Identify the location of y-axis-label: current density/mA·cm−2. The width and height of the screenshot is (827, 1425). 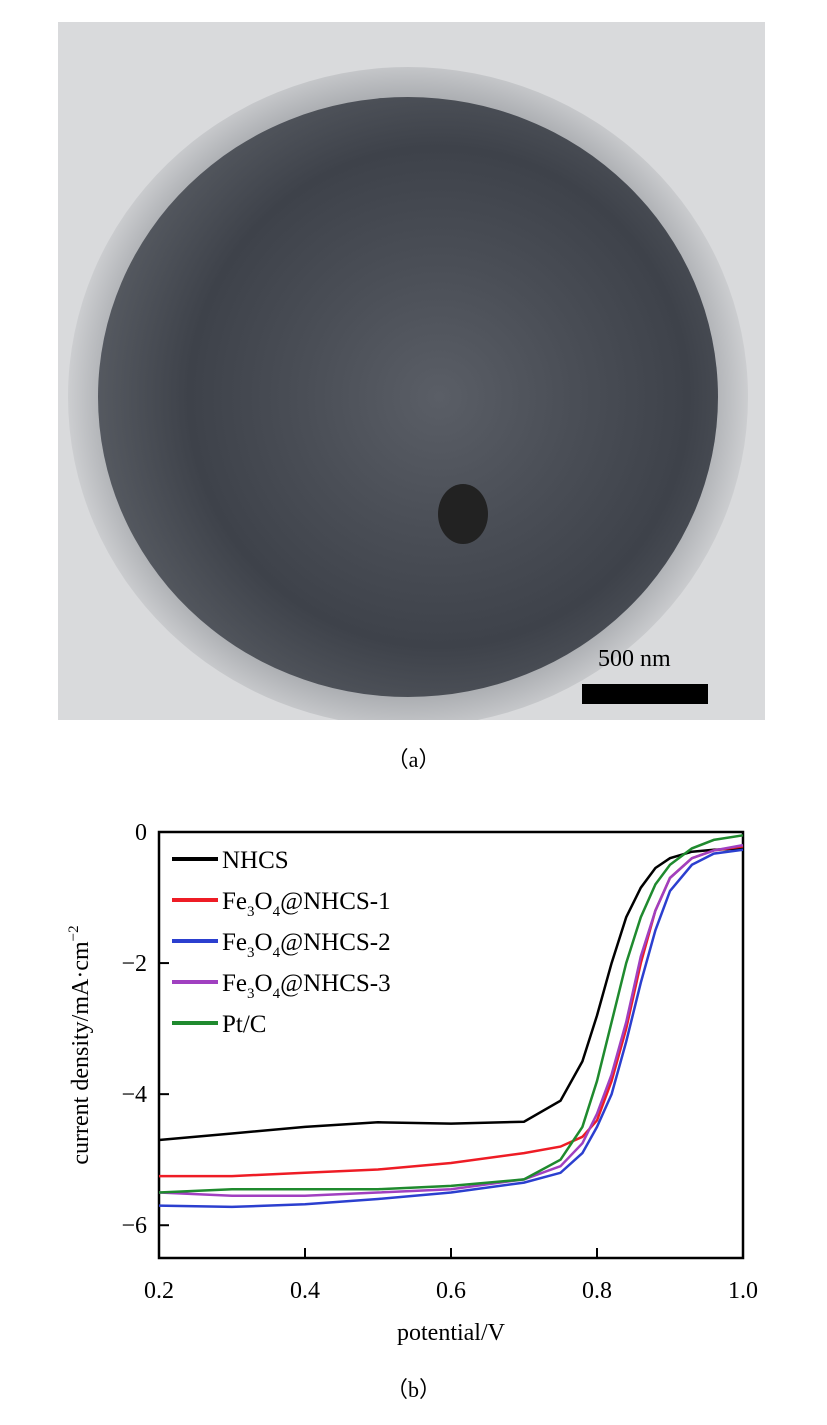
(80, 1044).